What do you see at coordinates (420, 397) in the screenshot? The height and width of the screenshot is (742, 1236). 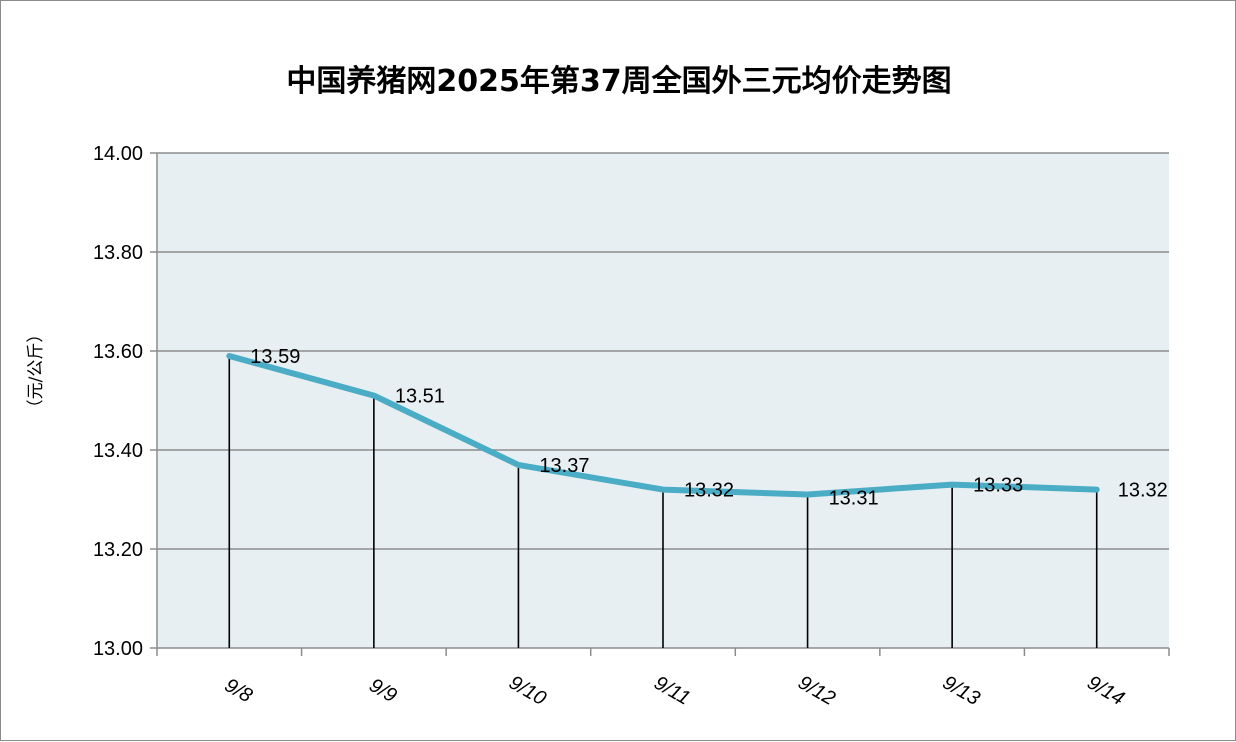 I see `data-label: 13.51` at bounding box center [420, 397].